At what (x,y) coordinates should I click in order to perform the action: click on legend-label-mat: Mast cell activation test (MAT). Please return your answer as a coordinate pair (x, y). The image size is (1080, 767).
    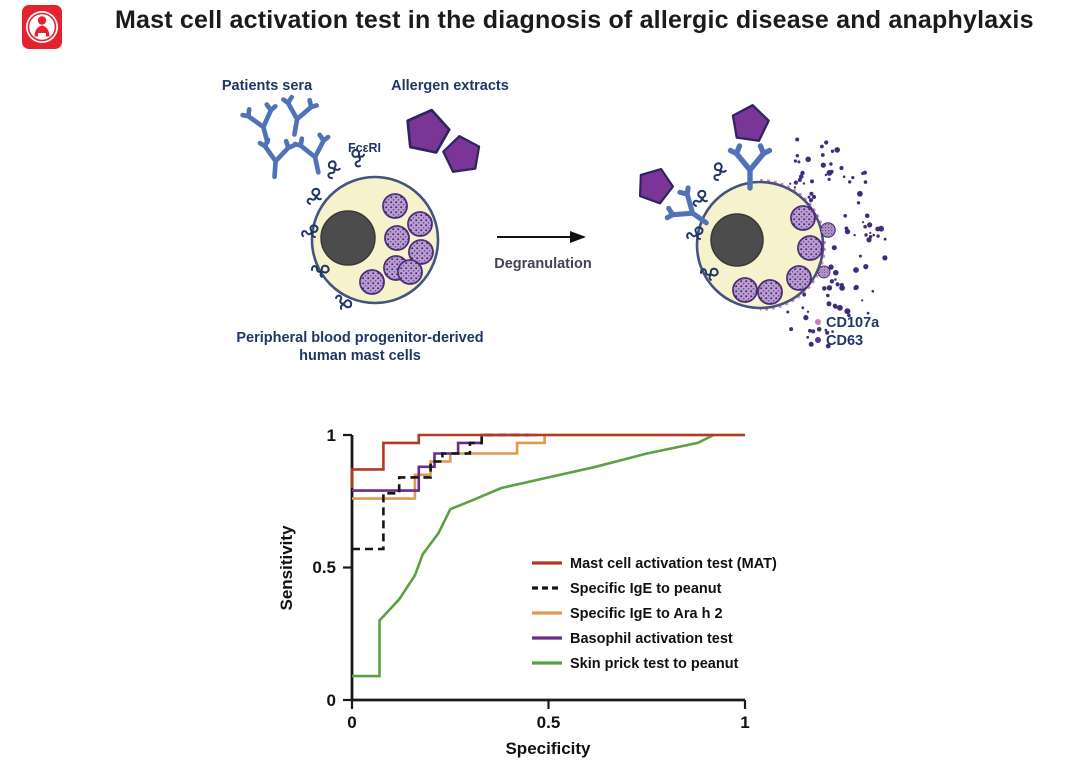
    Looking at the image, I should click on (673, 564).